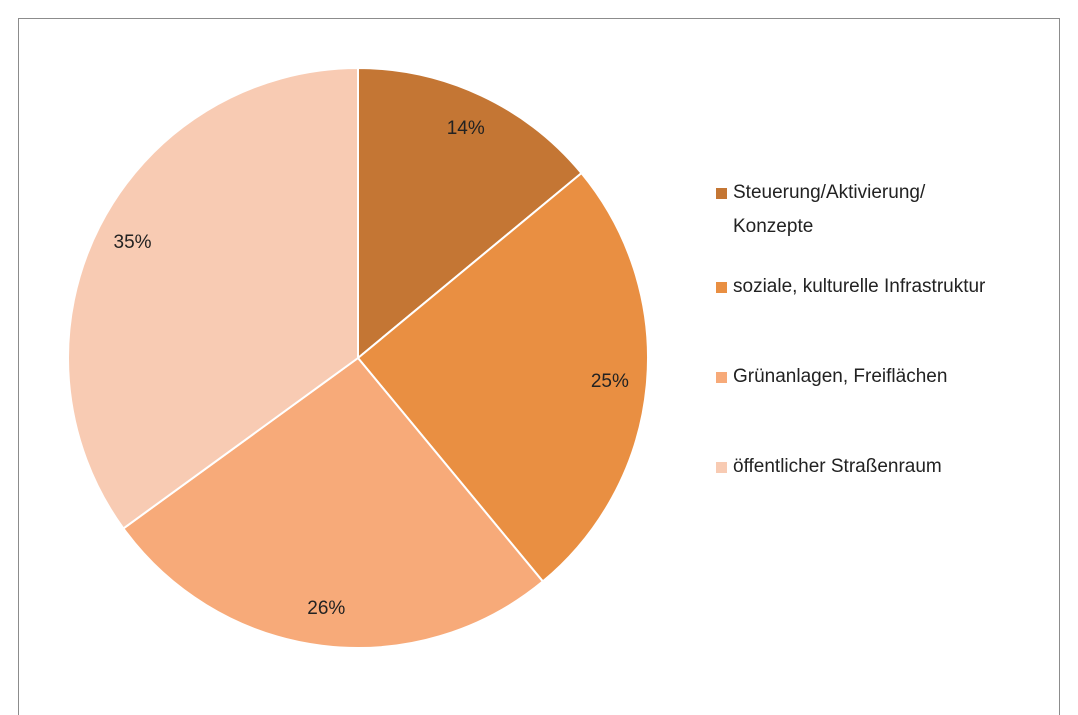  I want to click on legend-label: Steuerung/Aktivierung/ Konzepte, so click(829, 209).